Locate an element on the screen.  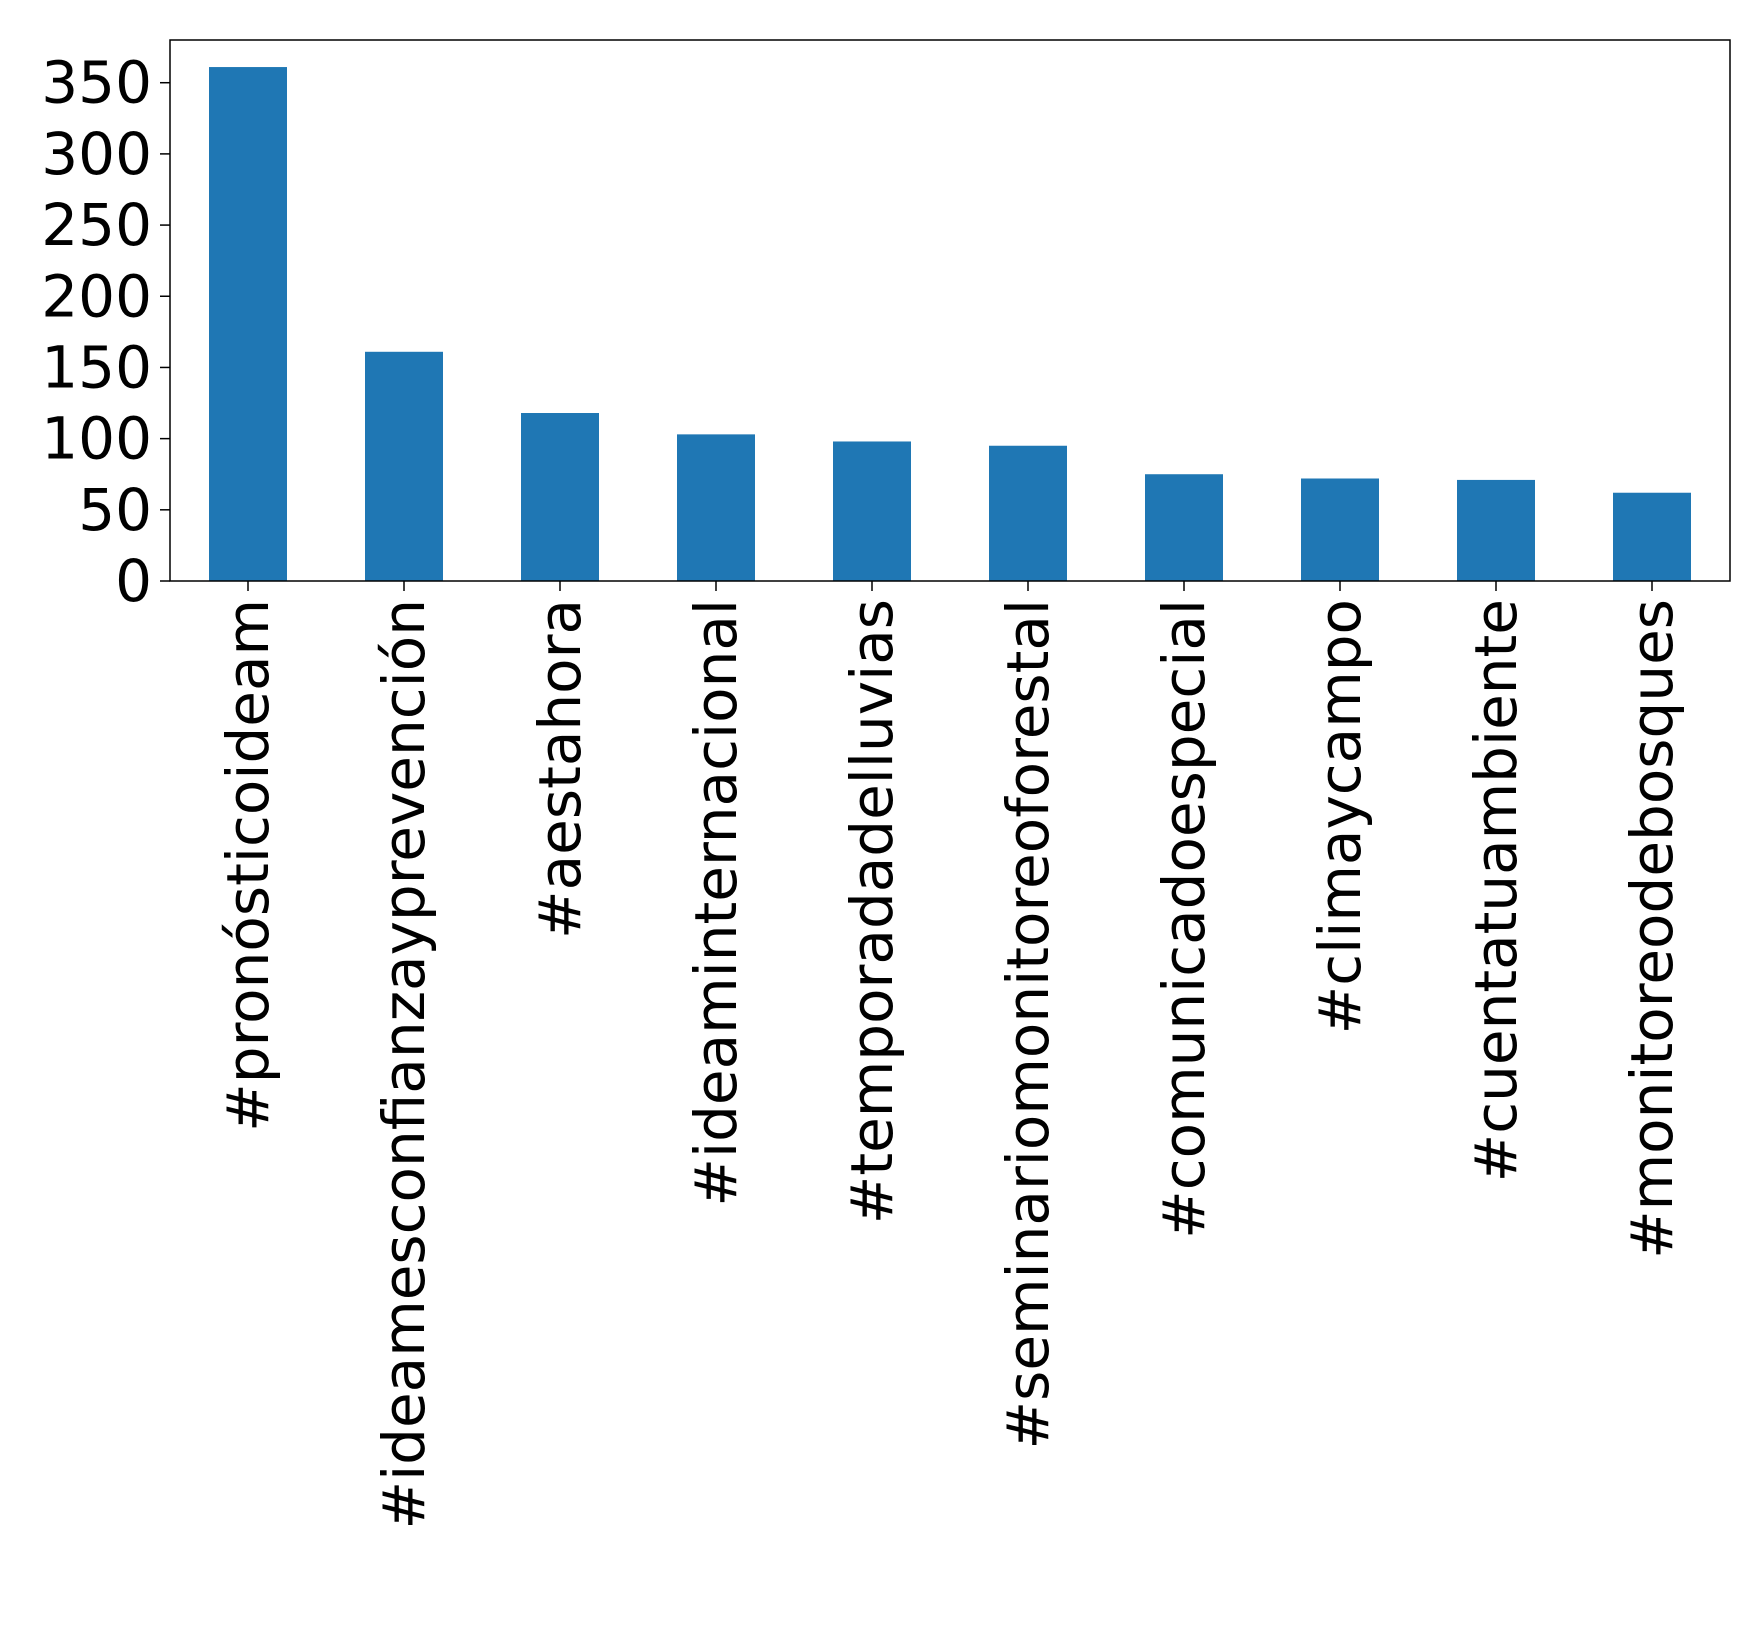
y-tick-label: 100 is located at coordinates (96, 439).